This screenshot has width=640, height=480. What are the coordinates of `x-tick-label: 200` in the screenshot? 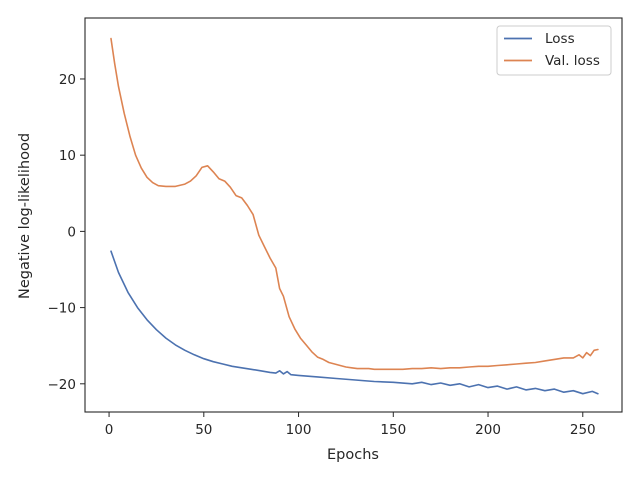 It's located at (488, 430).